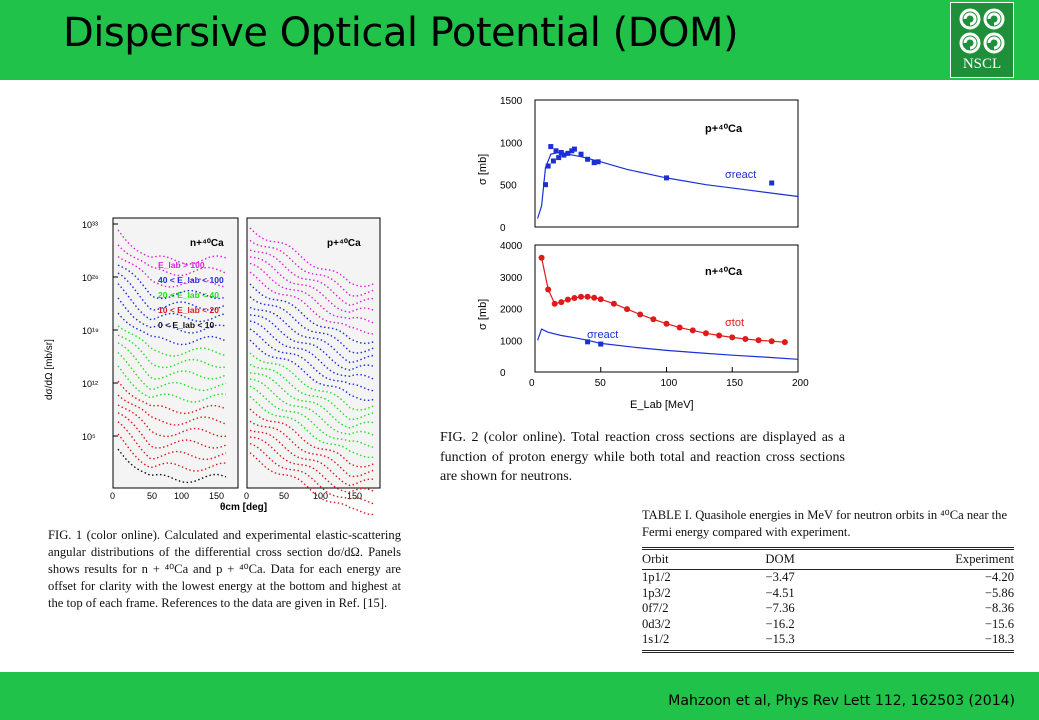 The height and width of the screenshot is (720, 1039). I want to click on fig2-bottom-panel-label: n+⁴⁰Ca, so click(724, 272).